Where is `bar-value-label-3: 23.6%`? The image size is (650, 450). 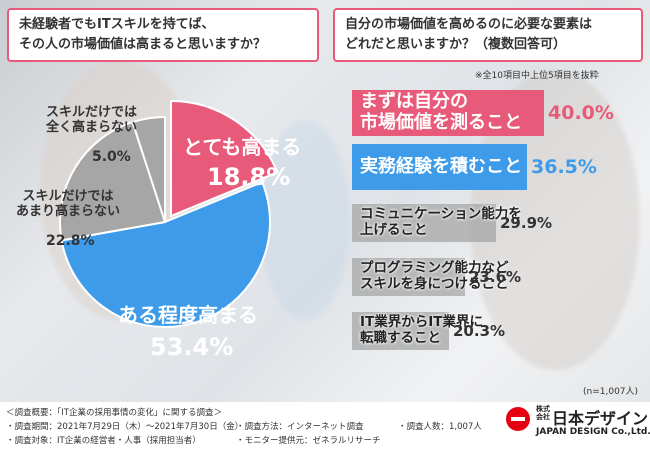
bar-value-label-3: 23.6% is located at coordinates (495, 277).